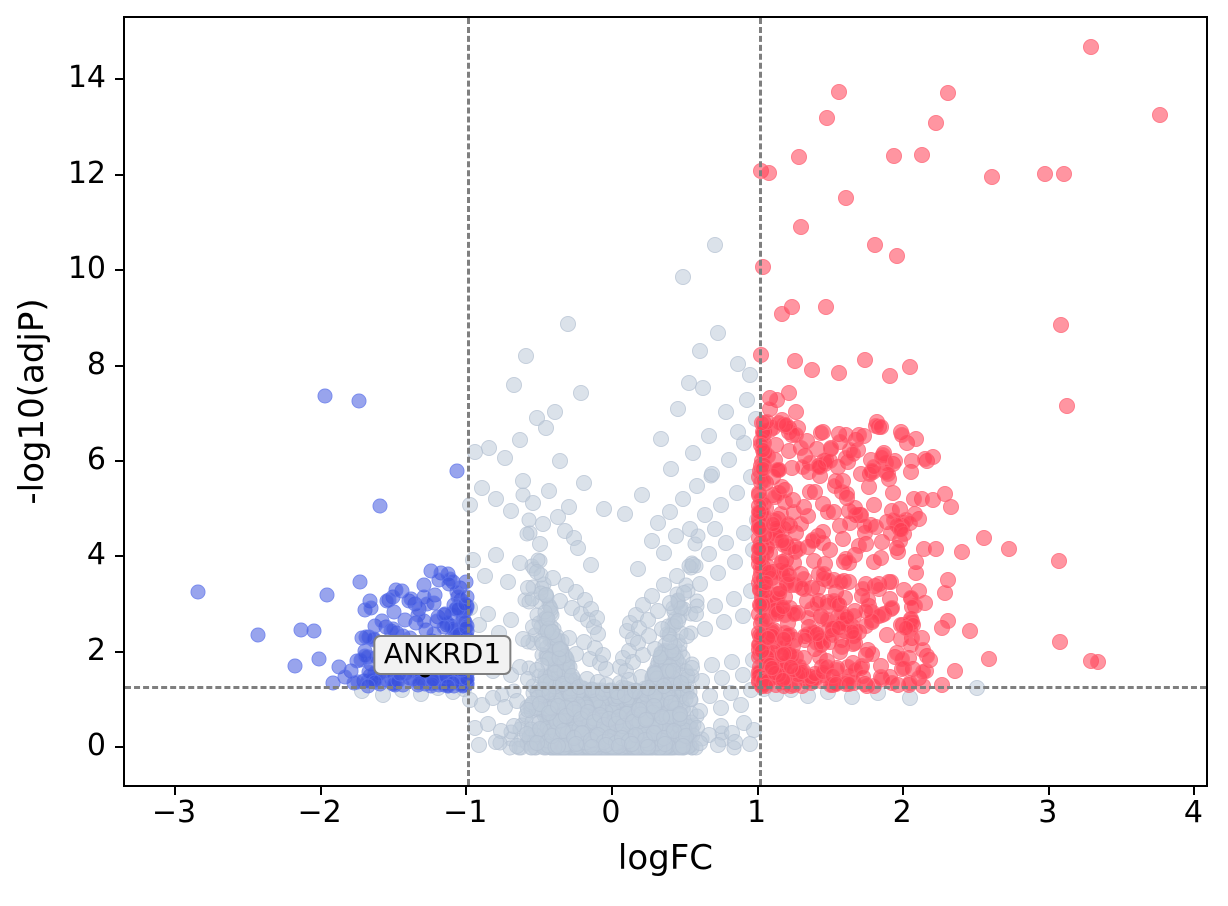 The height and width of the screenshot is (906, 1228). What do you see at coordinates (86, 269) in the screenshot?
I see `y-tick-label: 10` at bounding box center [86, 269].